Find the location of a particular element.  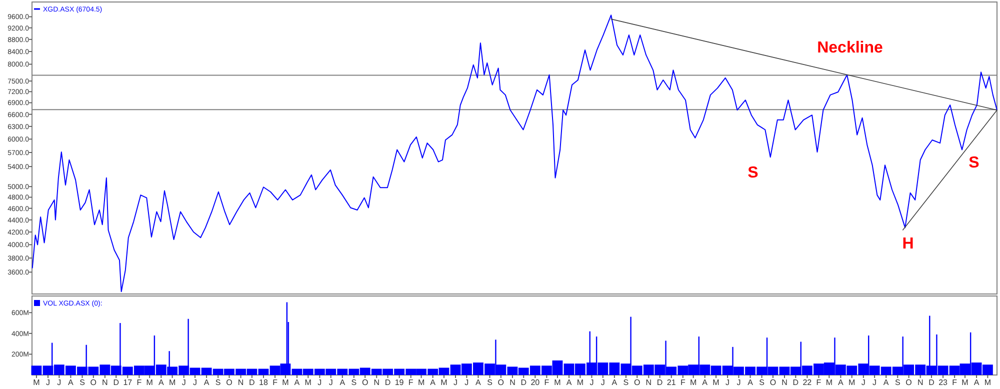

x-tick-label: 19 is located at coordinates (399, 382).